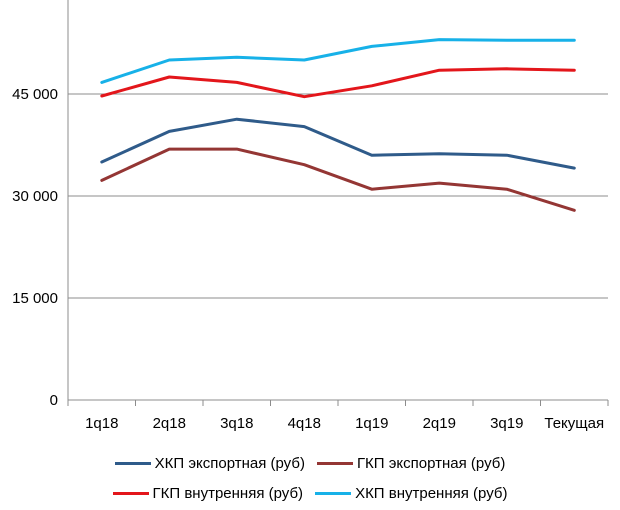  Describe the element at coordinates (132, 463) in the screenshot. I see `legend-swatch-khkp-export` at that location.